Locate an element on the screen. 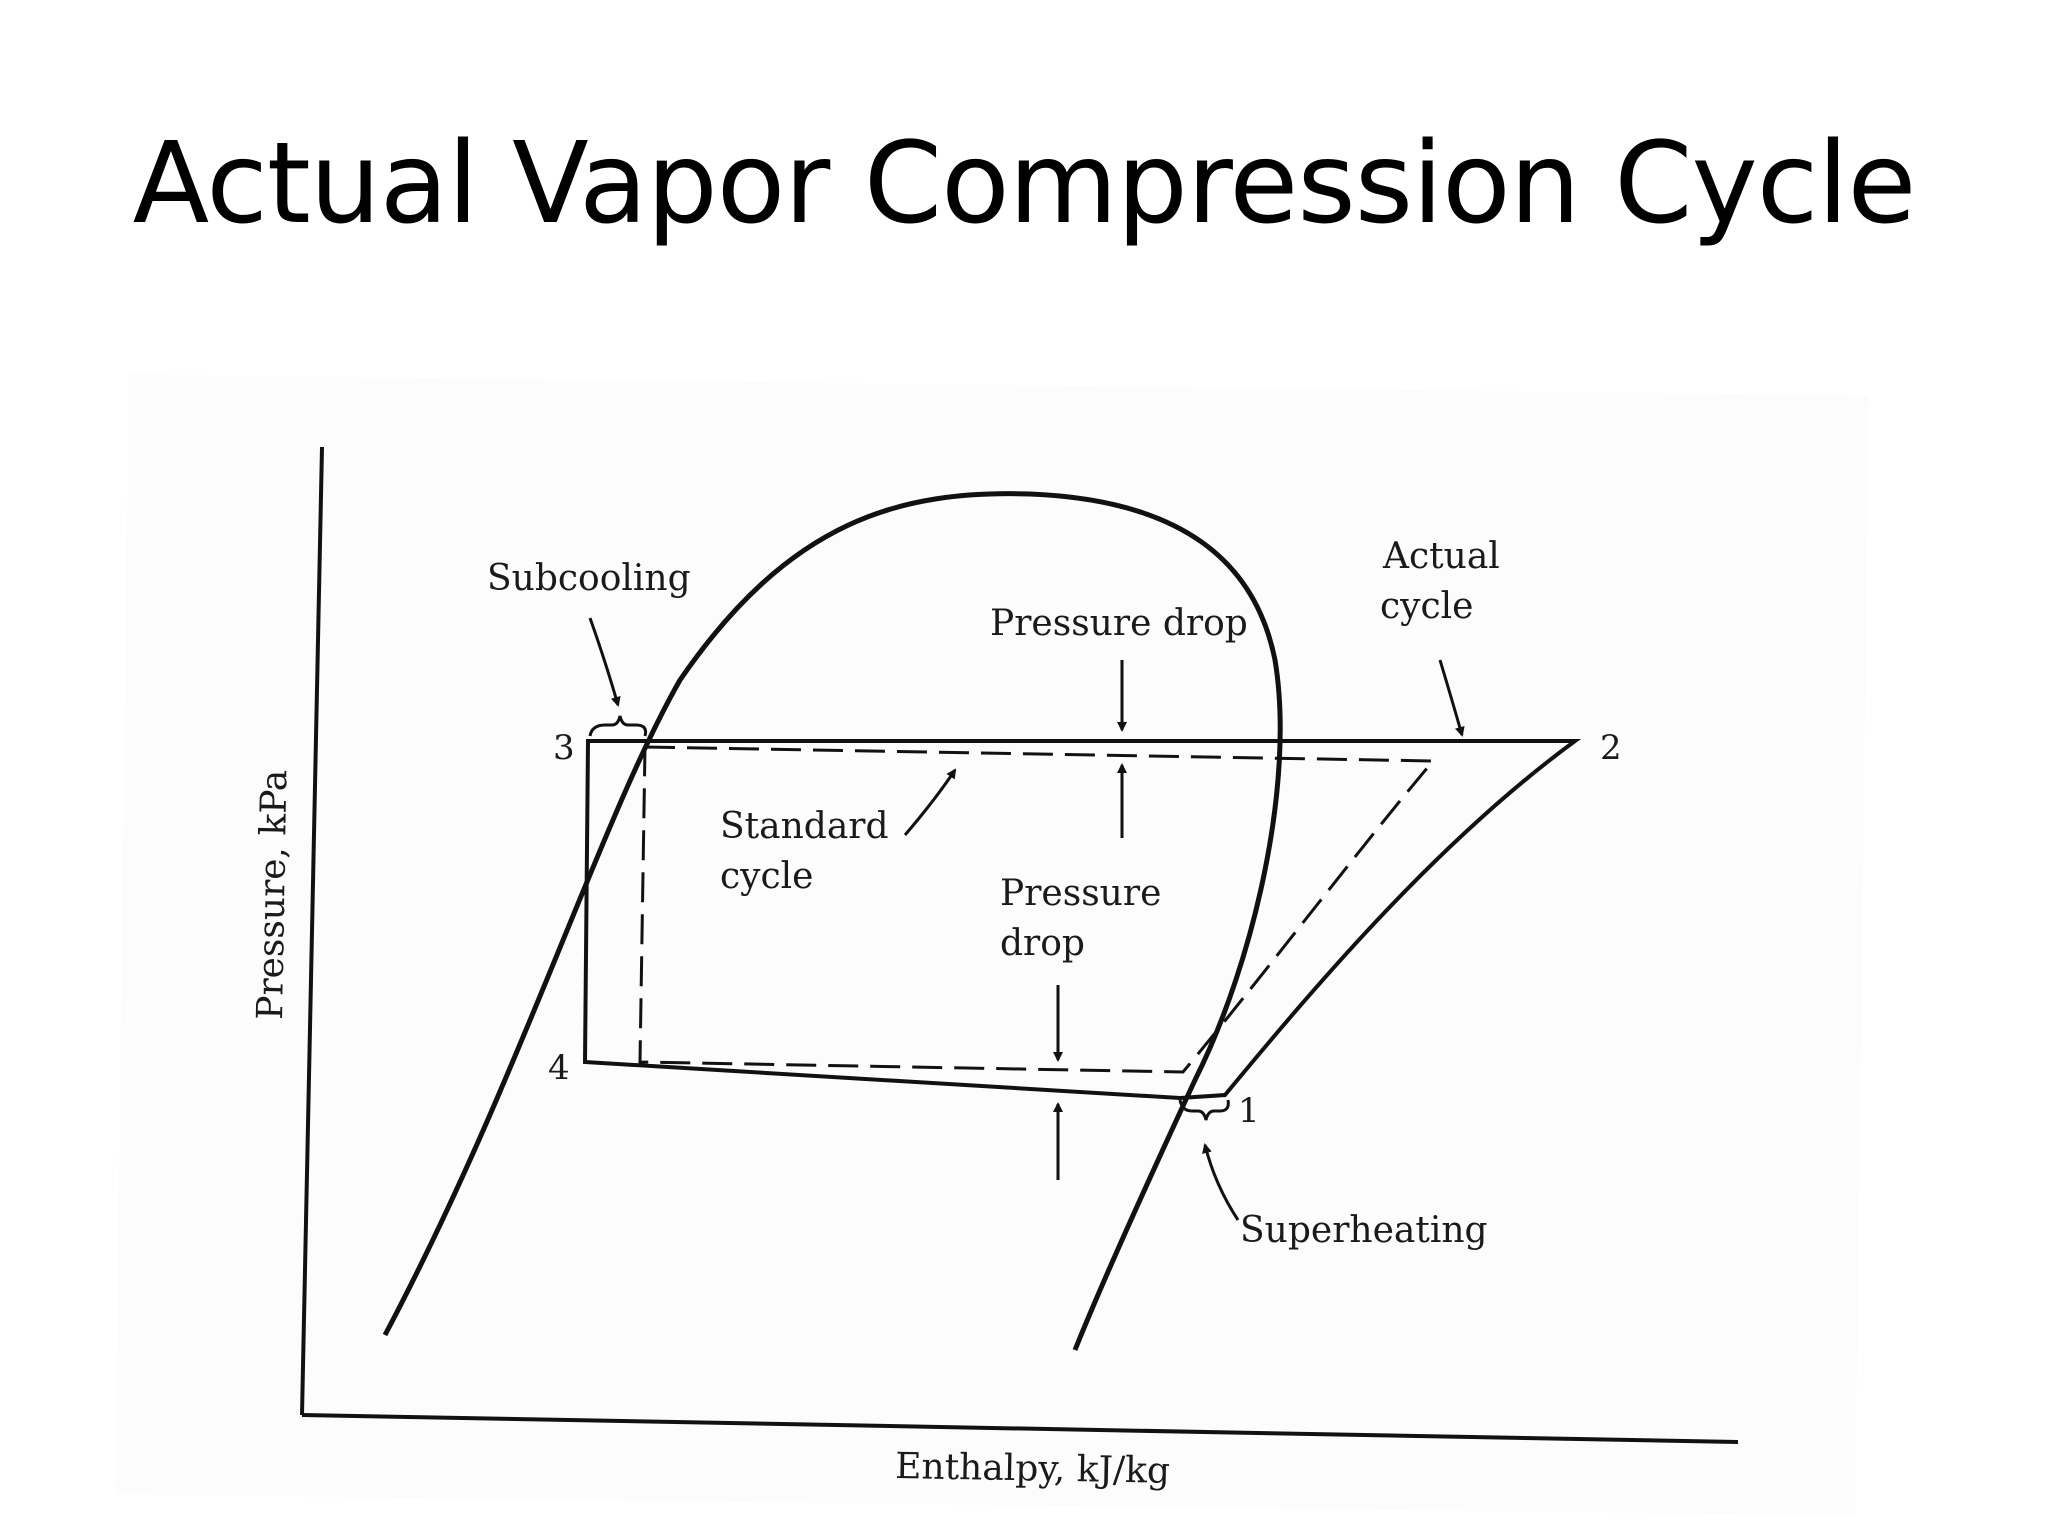 Image resolution: width=2048 pixels, height=1536 pixels. y-axis-label: Pressure, kPa is located at coordinates (272, 894).